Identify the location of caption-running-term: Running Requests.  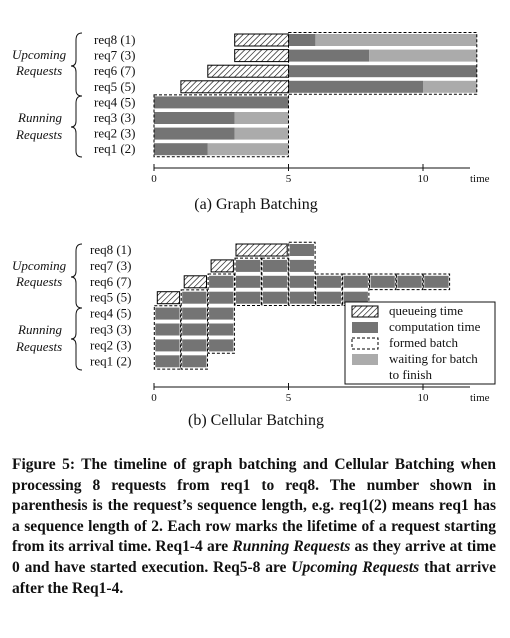
(291, 547).